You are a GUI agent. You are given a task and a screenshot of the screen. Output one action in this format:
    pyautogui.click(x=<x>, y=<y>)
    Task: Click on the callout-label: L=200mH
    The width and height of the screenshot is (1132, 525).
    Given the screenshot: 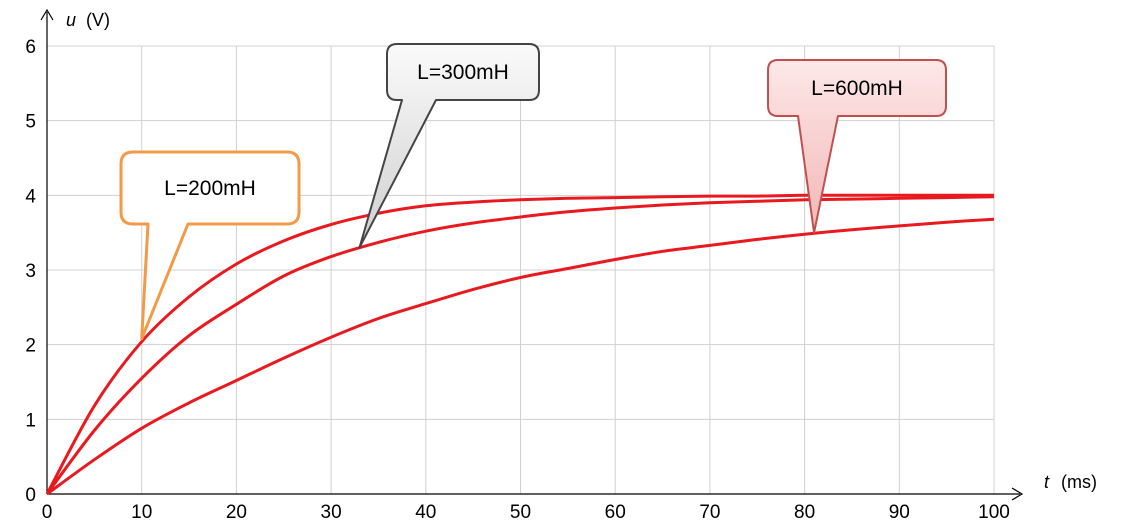 What is the action you would take?
    pyautogui.click(x=210, y=188)
    